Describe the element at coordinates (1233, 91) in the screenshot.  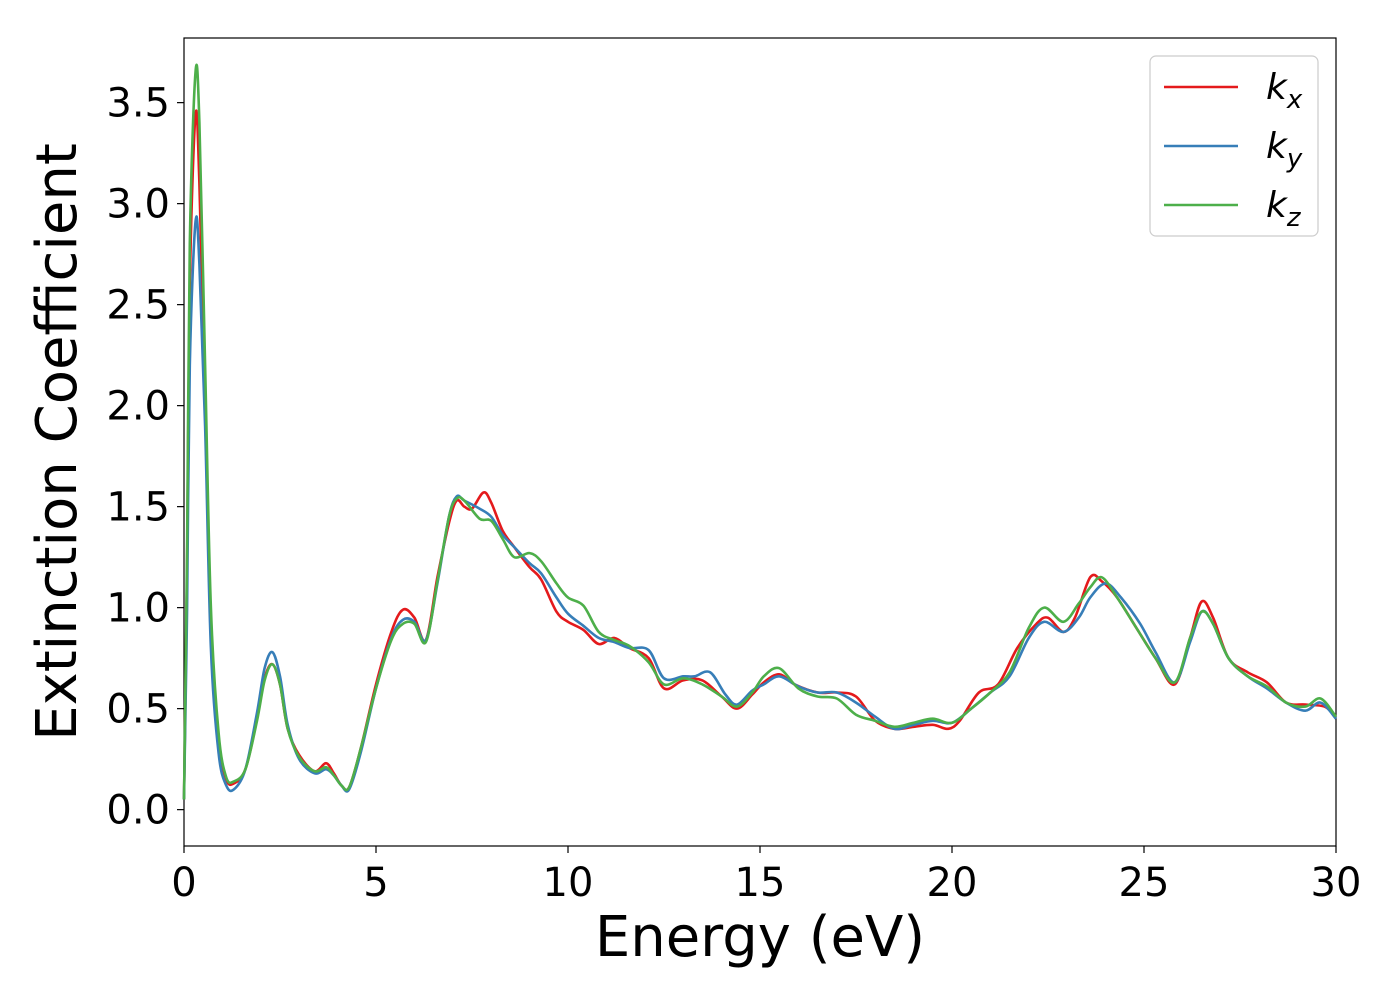
I see `legend-entry-kx: kx` at that location.